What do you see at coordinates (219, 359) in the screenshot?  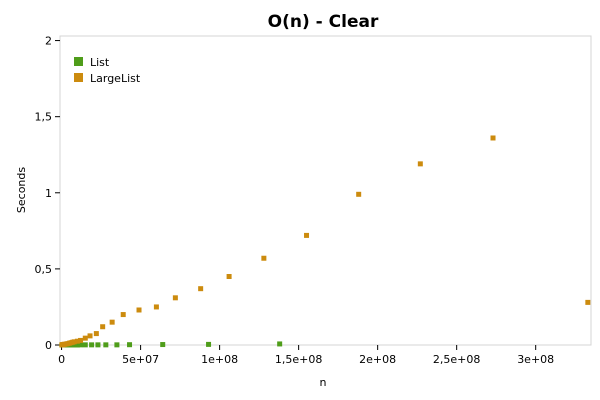 I see `x-tick-label: 1e+08` at bounding box center [219, 359].